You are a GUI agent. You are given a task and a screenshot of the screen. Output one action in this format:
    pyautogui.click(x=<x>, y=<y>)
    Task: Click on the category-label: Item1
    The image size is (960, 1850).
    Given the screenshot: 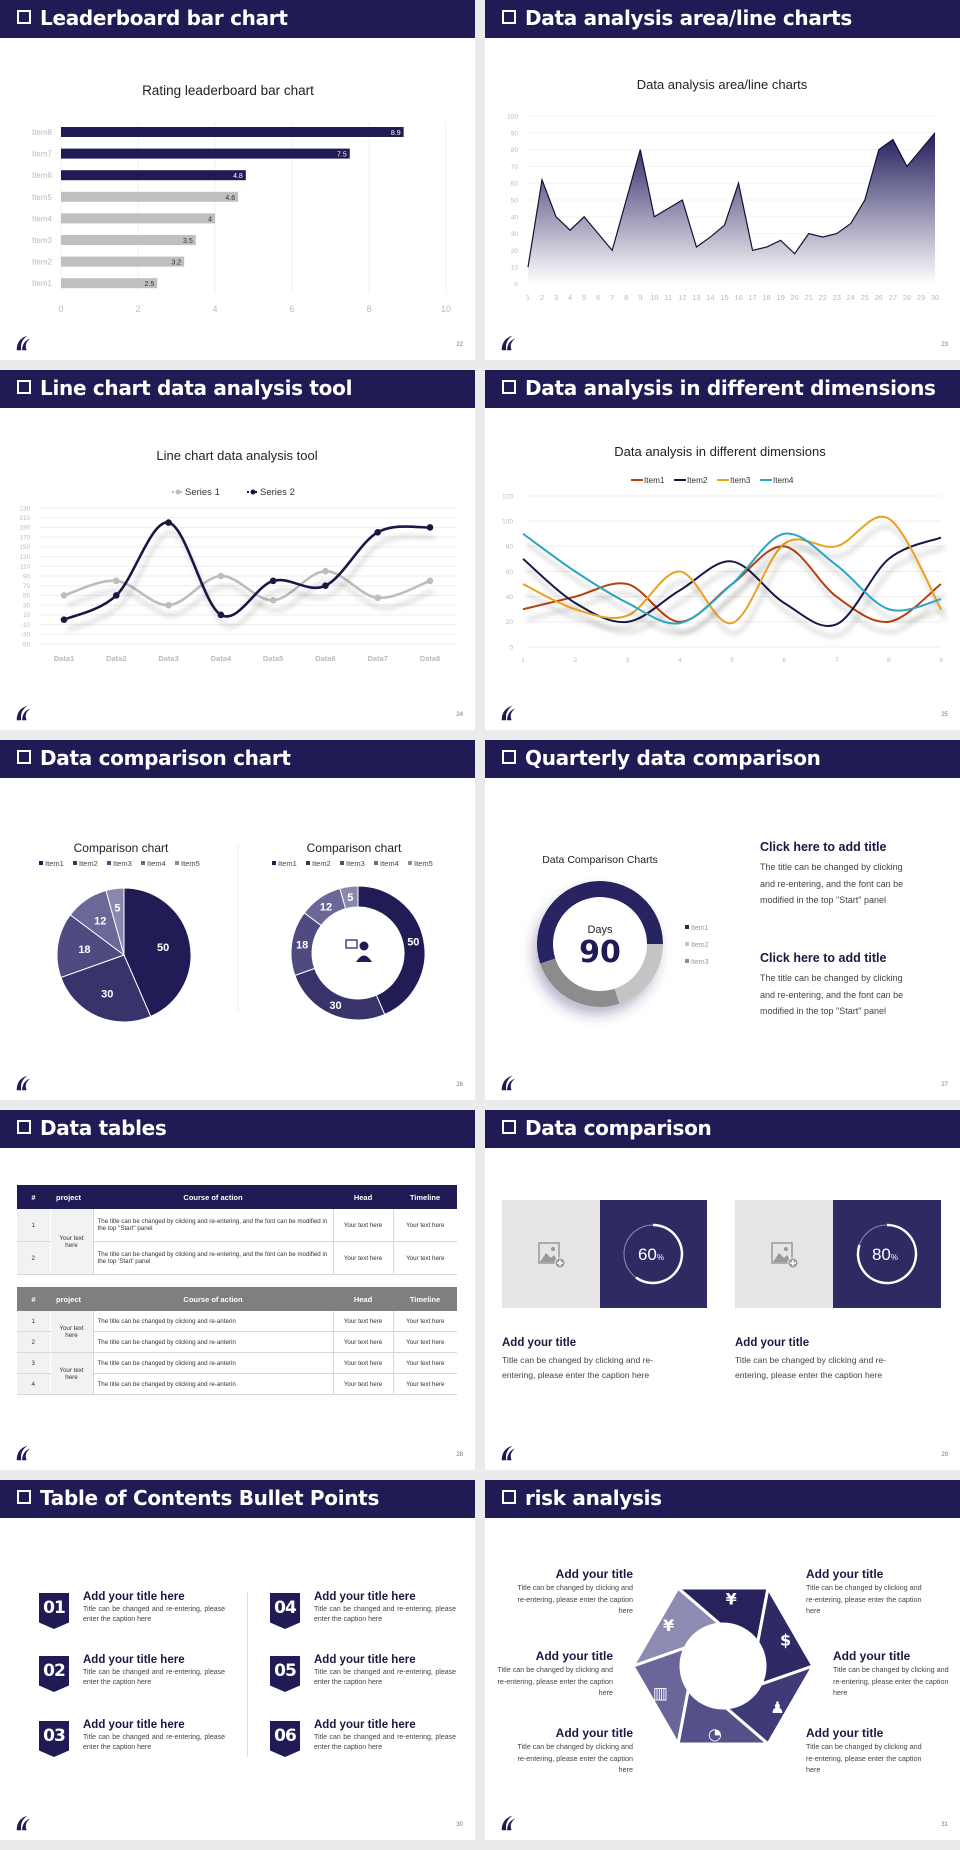 What is the action you would take?
    pyautogui.click(x=42, y=283)
    